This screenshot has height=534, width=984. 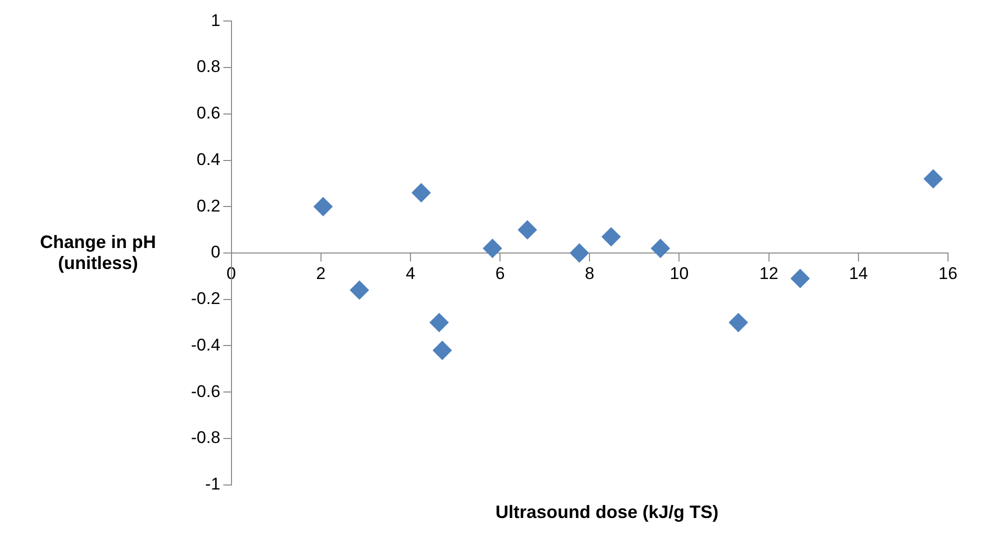 What do you see at coordinates (321, 273) in the screenshot?
I see `x-tick-label: 2` at bounding box center [321, 273].